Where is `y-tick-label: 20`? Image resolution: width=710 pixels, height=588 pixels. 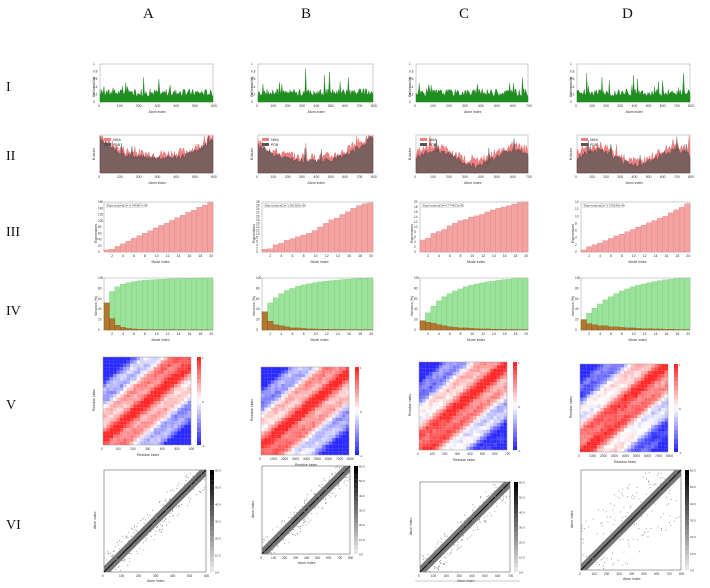
y-tick-label: 20 is located at coordinates (258, 320).